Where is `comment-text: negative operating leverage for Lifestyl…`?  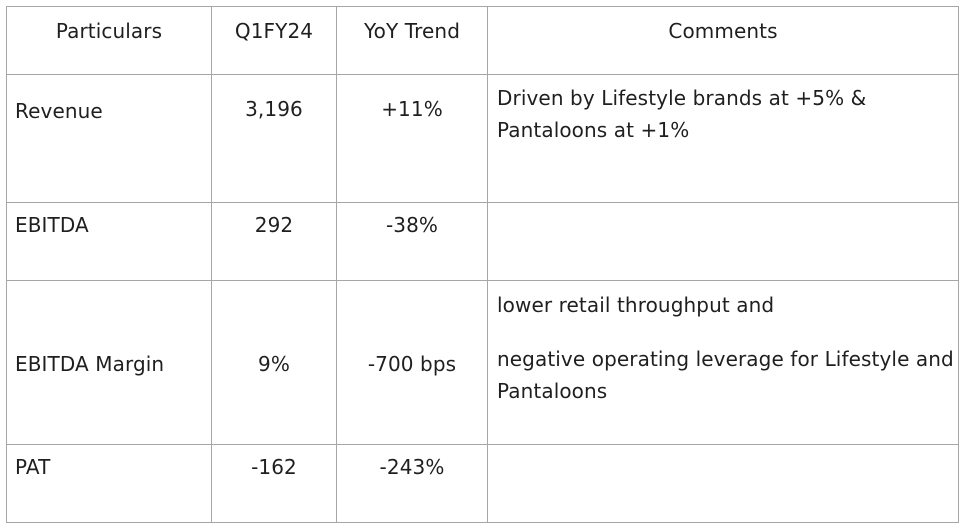
comment-text: negative operating leverage for Lifestyl… is located at coordinates (725, 375).